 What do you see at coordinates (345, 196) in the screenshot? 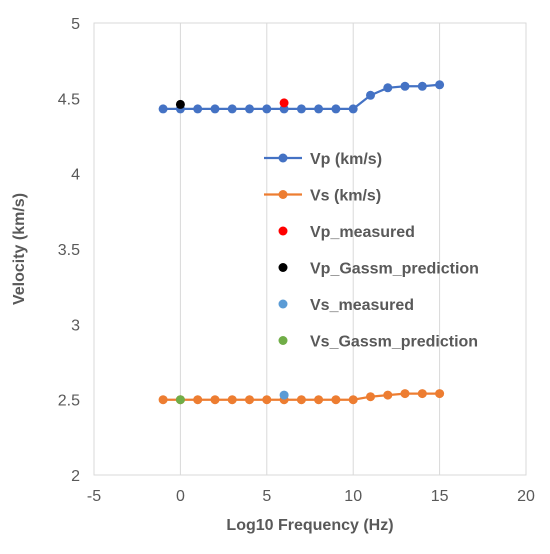
I see `legend-label: Vs (km/s)` at bounding box center [345, 196].